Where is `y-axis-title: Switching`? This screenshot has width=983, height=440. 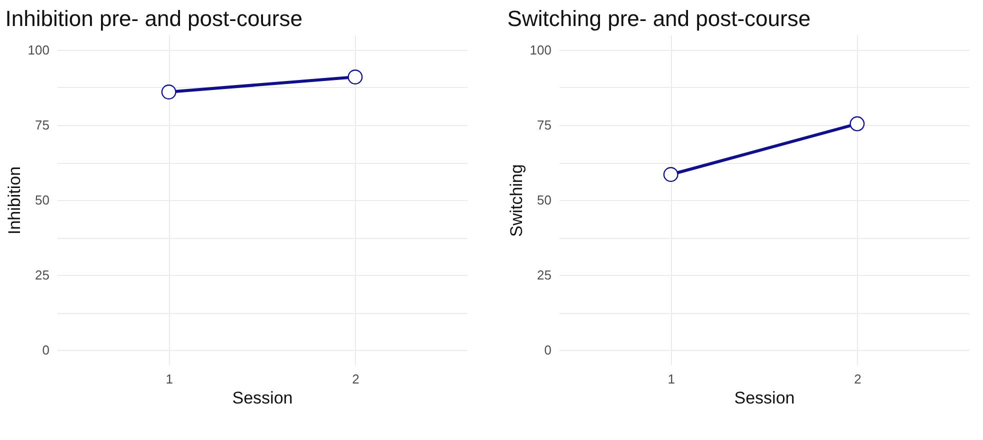
y-axis-title: Switching is located at coordinates (516, 200).